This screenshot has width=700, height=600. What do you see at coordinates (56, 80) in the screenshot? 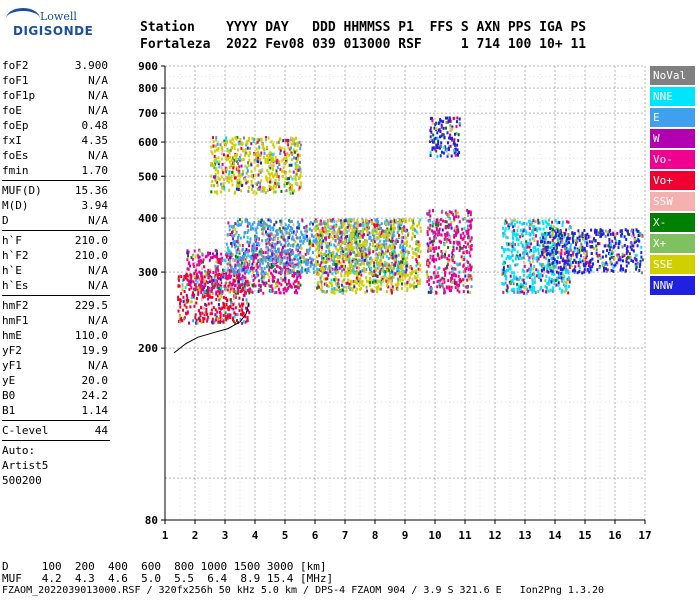
I see `parameter-row: foF1 N/A` at bounding box center [56, 80].